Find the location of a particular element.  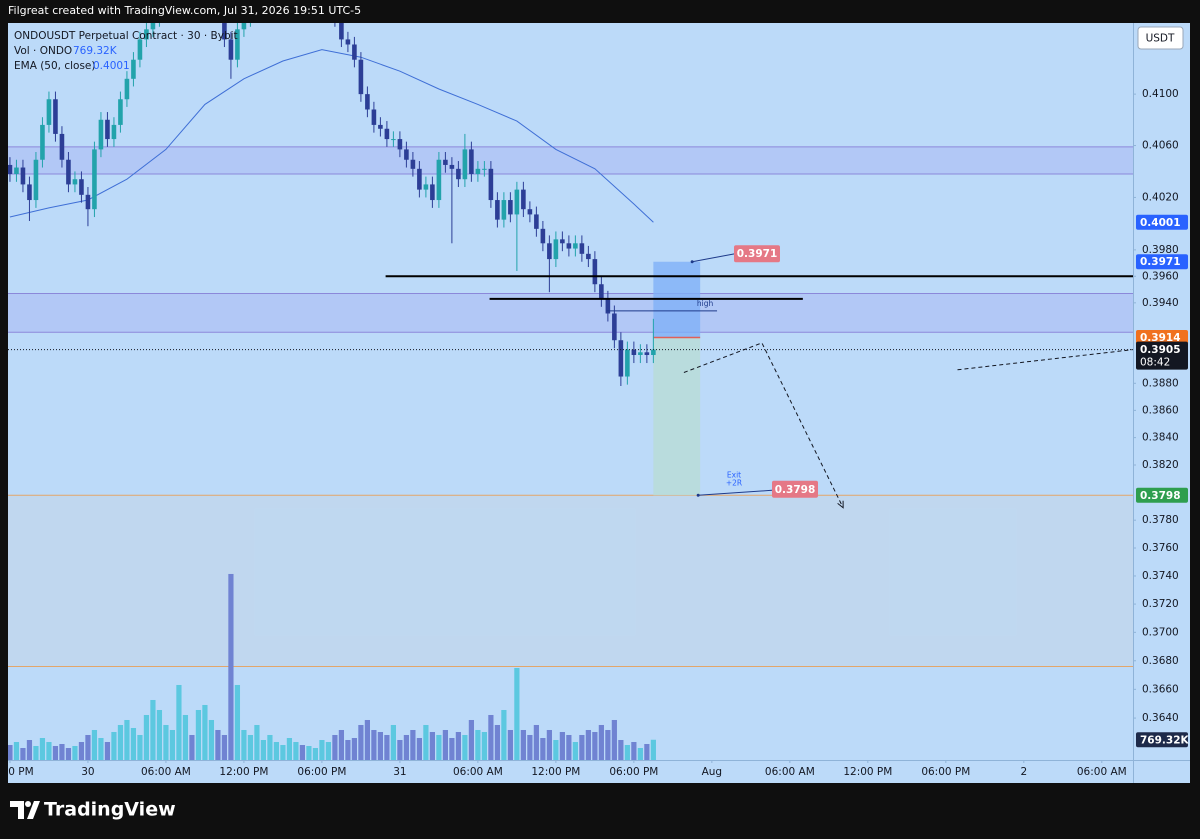

y-tick-label: 0.3980 is located at coordinates (1160, 250).